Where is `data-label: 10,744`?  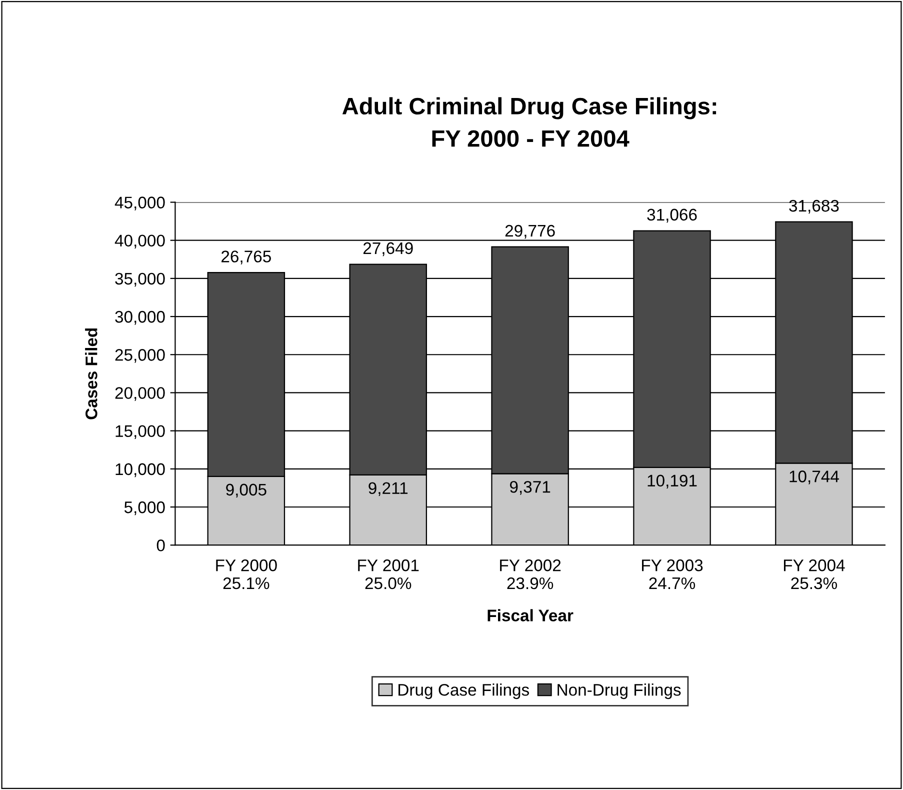
data-label: 10,744 is located at coordinates (814, 477).